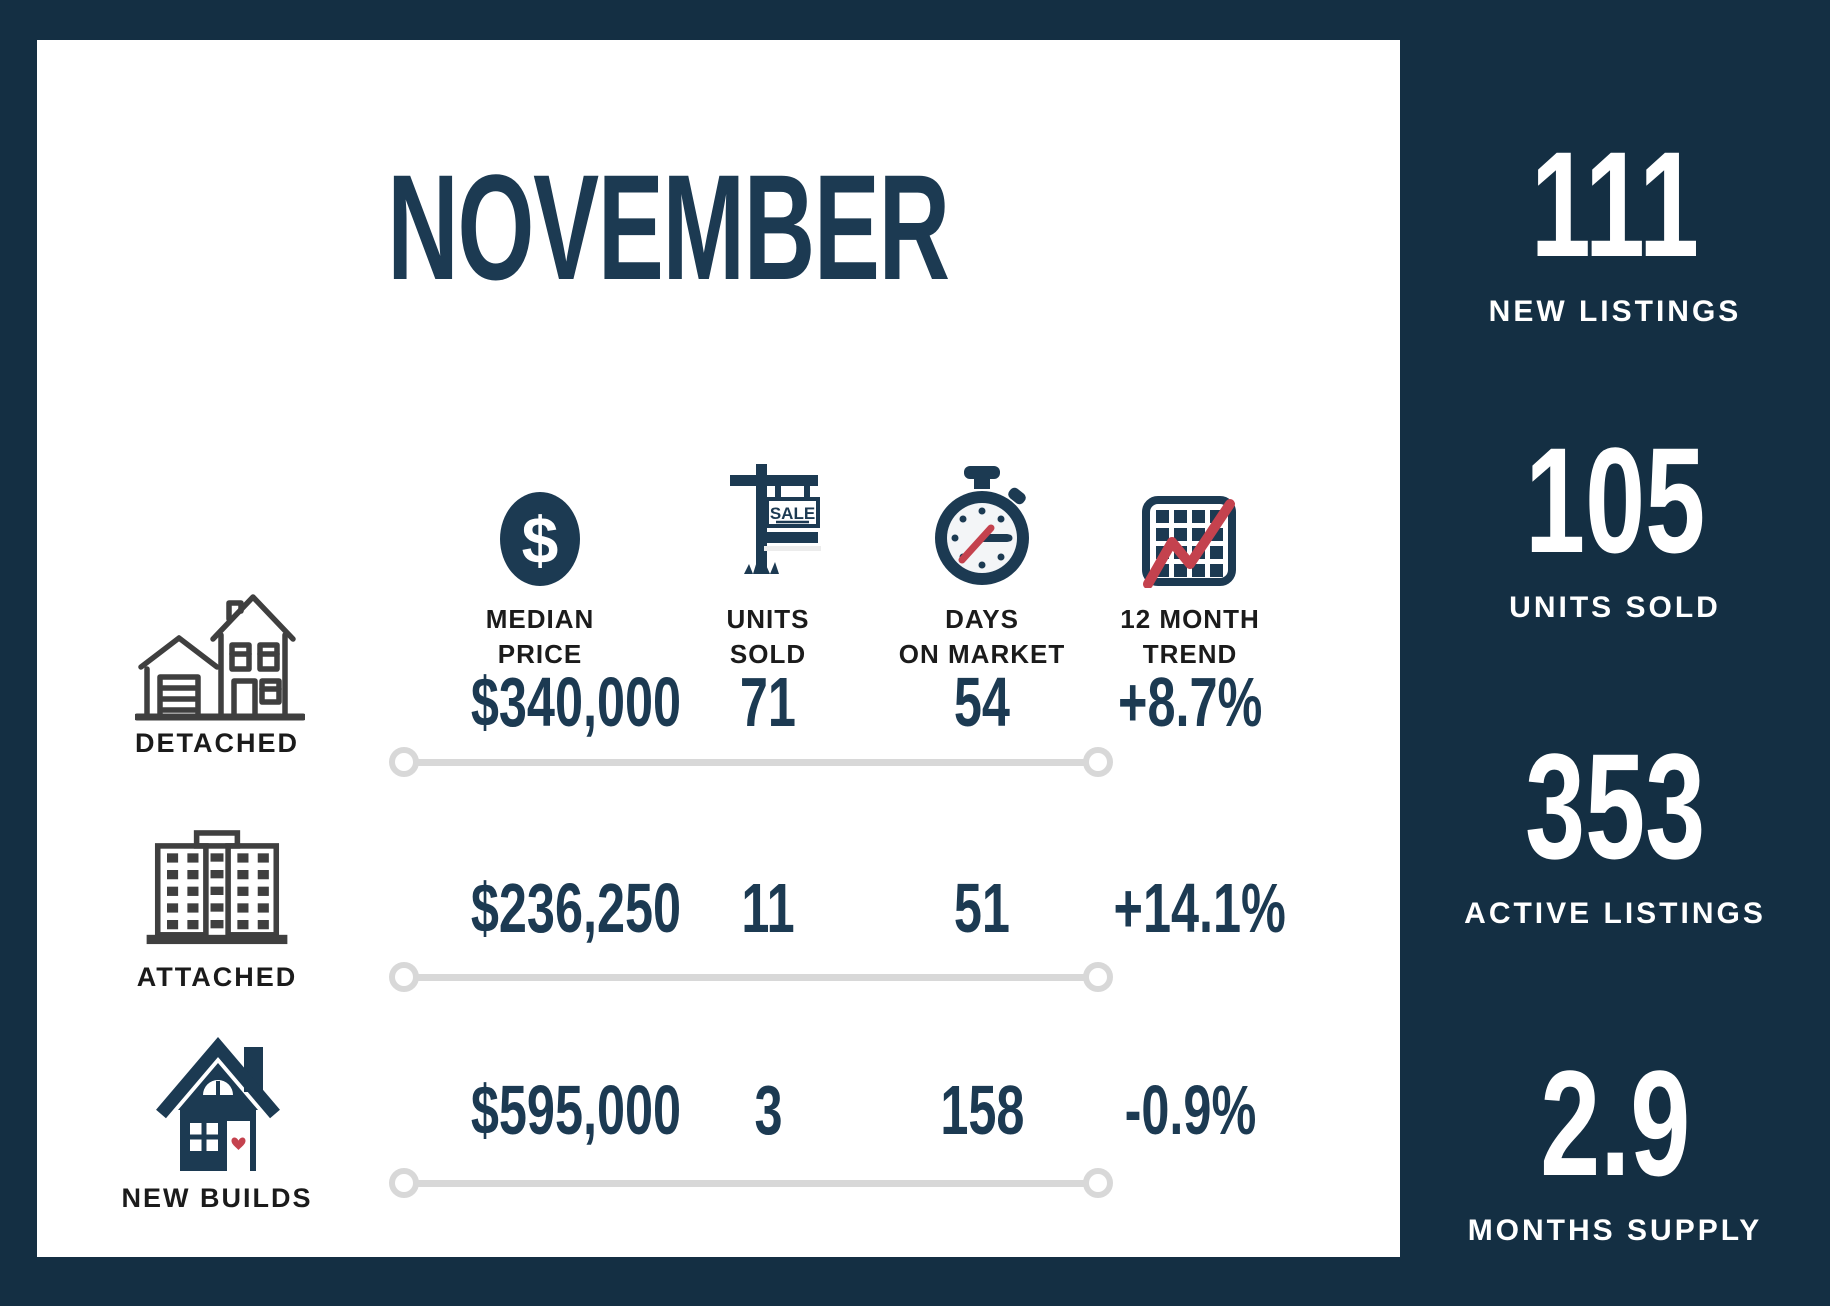 The height and width of the screenshot is (1306, 1830). What do you see at coordinates (220, 657) in the screenshot?
I see `detached-house-outline-icon` at bounding box center [220, 657].